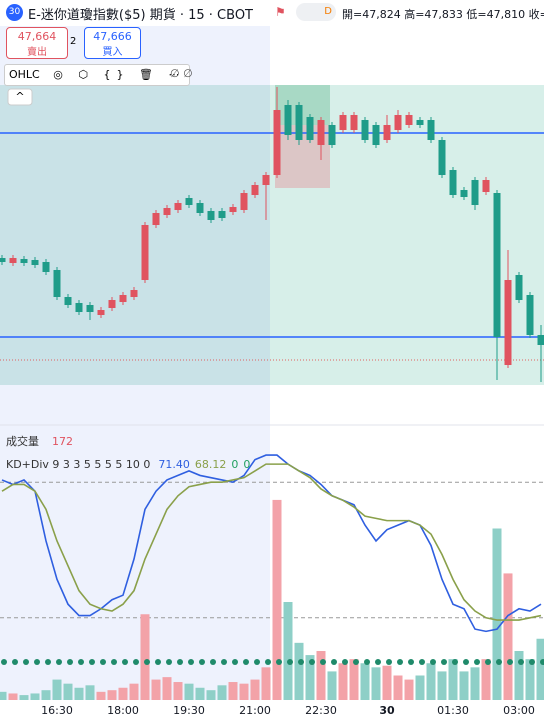  I want to click on toolbar-label: OHLC, so click(24, 74).